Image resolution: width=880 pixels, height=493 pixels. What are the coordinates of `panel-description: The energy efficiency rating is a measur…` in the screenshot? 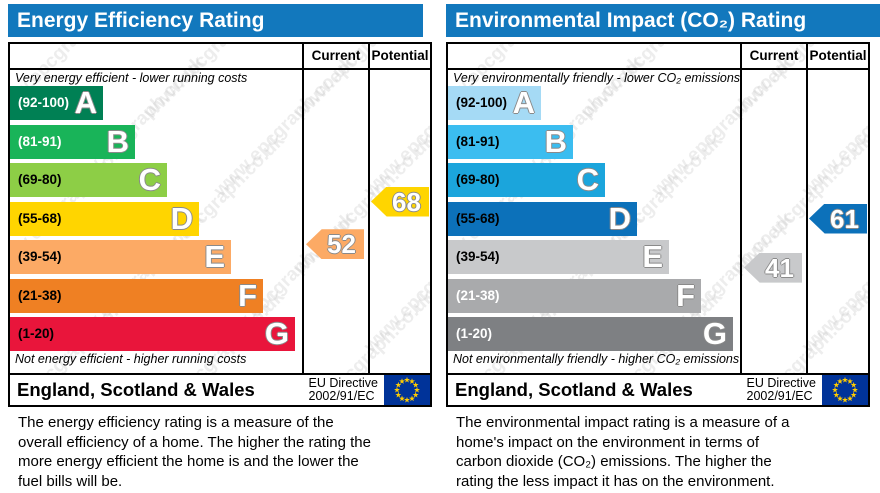 It's located at (194, 452).